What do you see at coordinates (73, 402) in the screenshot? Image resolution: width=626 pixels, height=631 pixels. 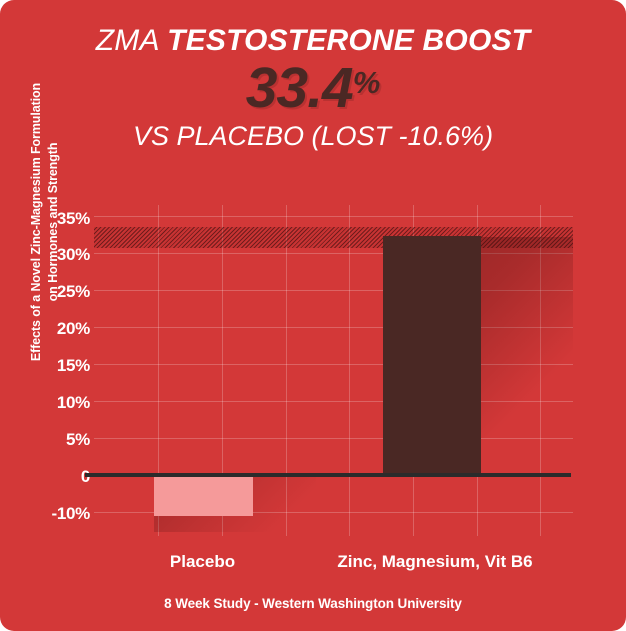 I see `y-tick-10: 10%` at bounding box center [73, 402].